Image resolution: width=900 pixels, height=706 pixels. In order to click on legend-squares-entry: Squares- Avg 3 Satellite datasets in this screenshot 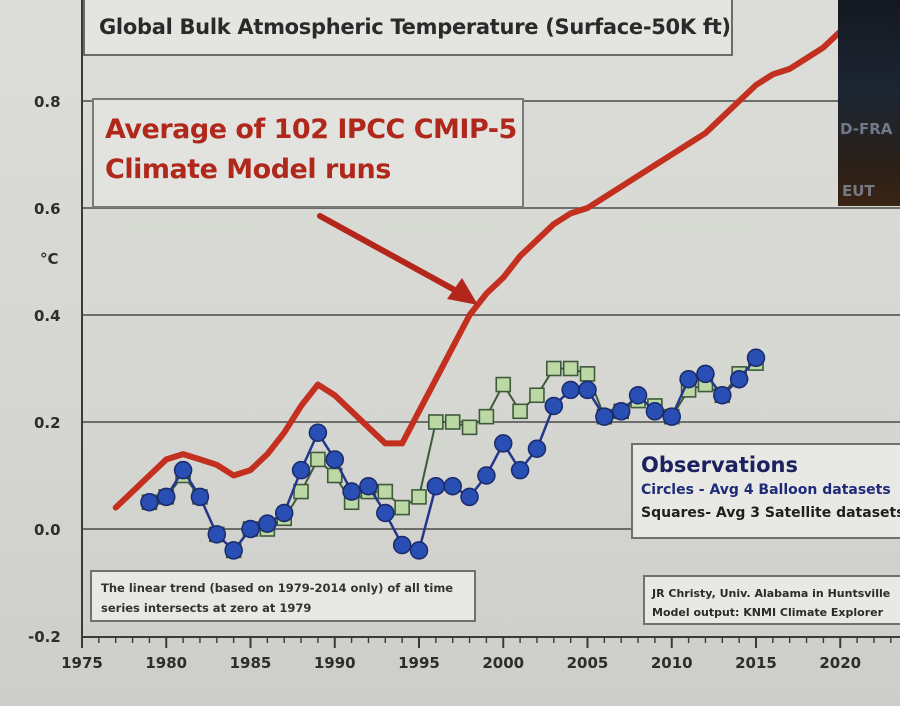, I will do `click(770, 513)`.